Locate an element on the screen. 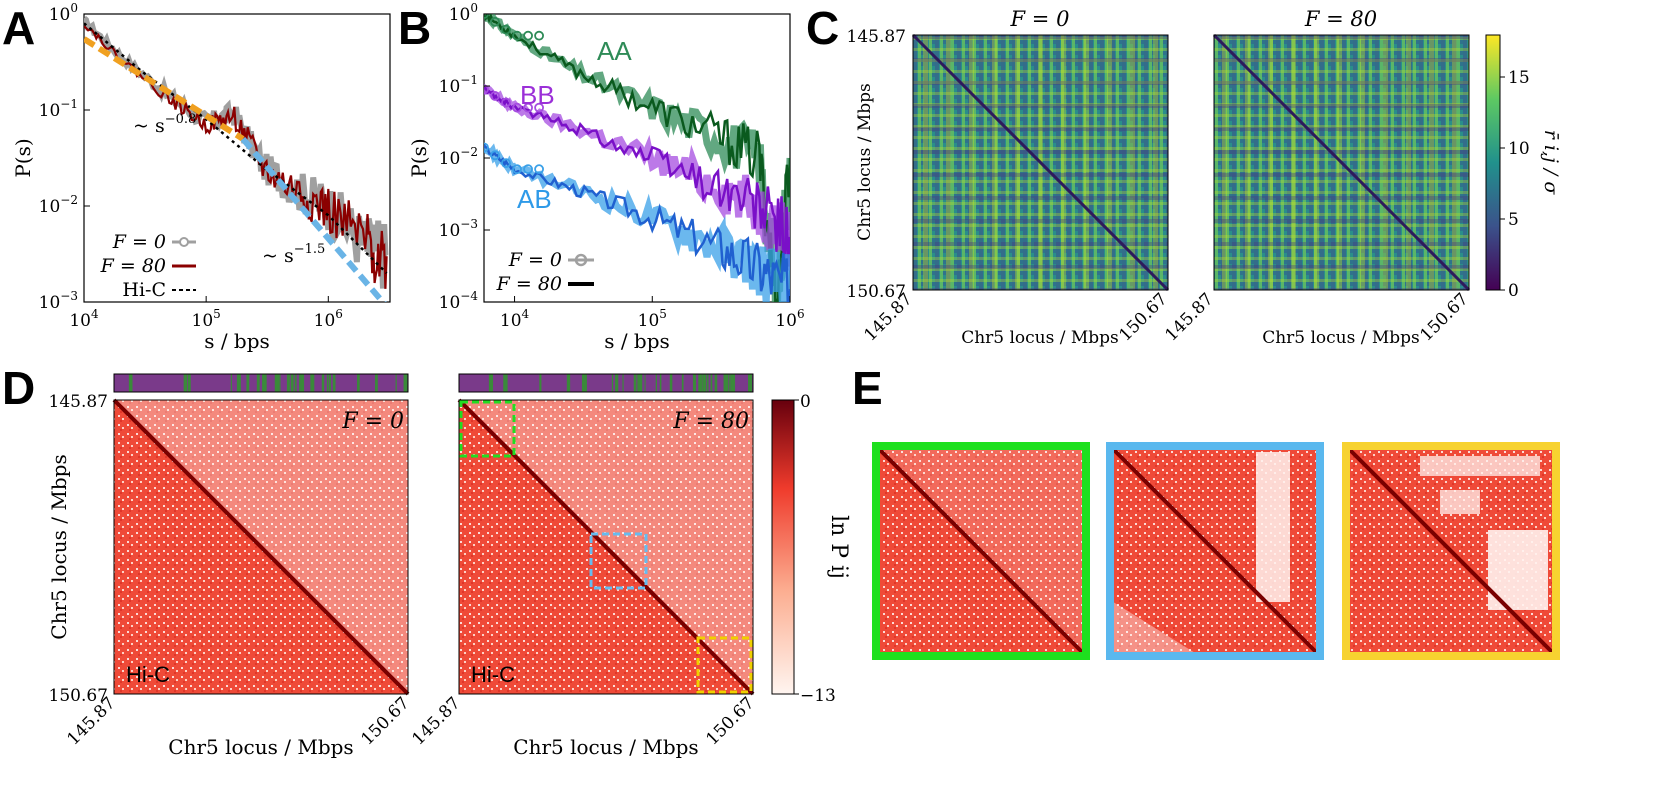  c-heatmap-f0 is located at coordinates (1040, 162).